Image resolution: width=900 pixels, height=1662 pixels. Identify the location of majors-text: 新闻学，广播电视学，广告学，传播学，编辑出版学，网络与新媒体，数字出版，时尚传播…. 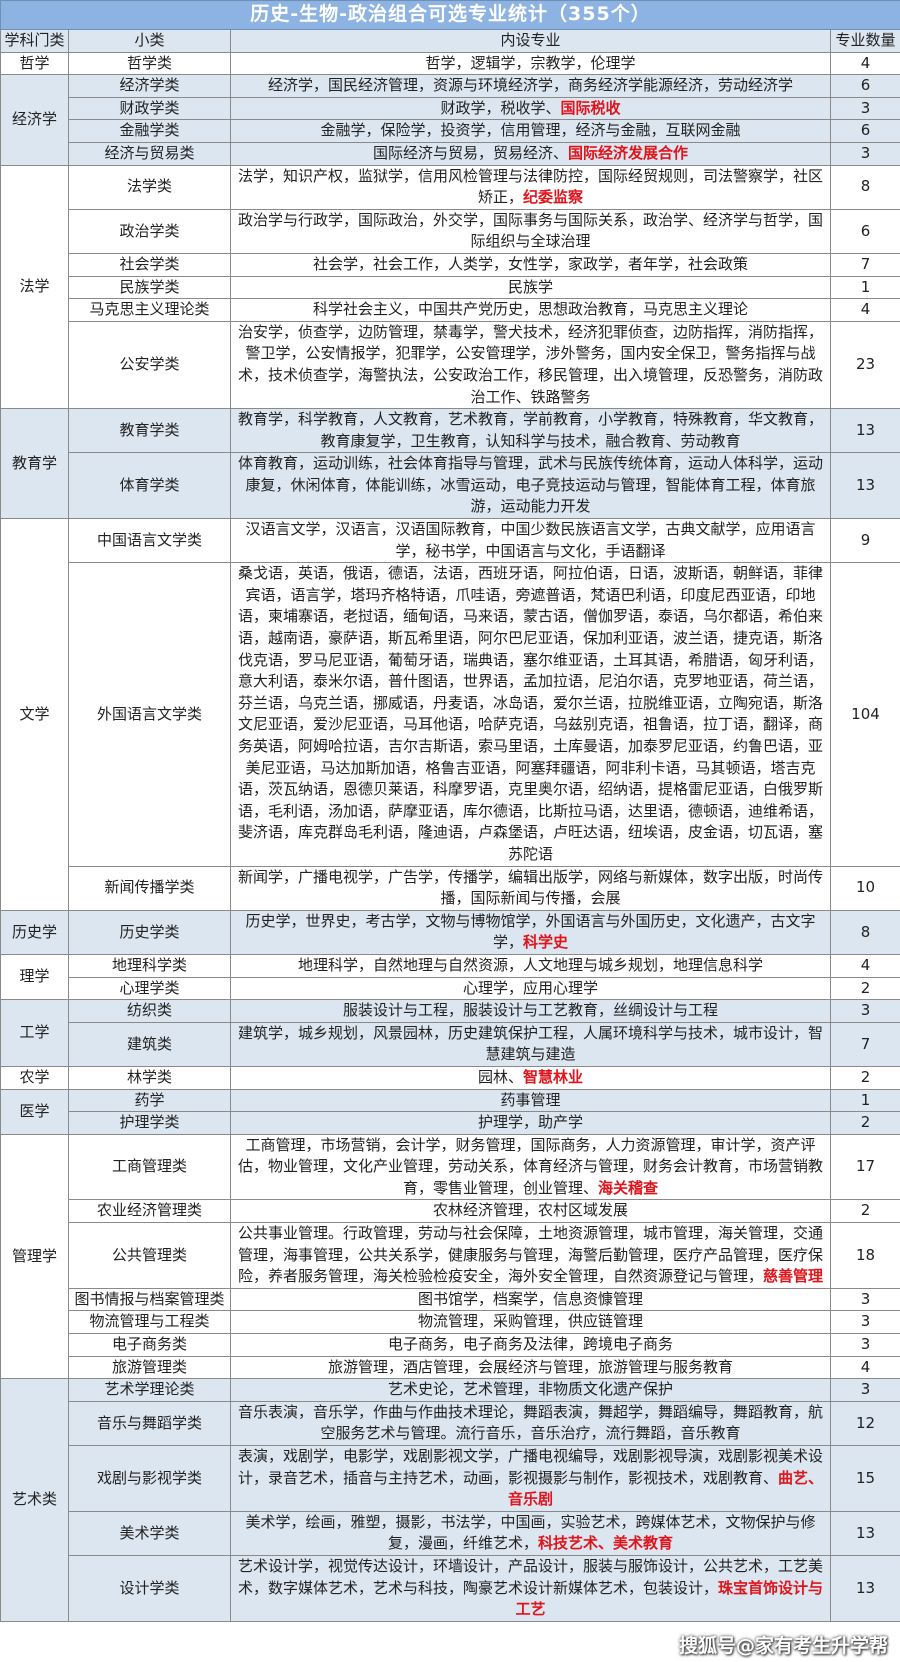
(530, 887).